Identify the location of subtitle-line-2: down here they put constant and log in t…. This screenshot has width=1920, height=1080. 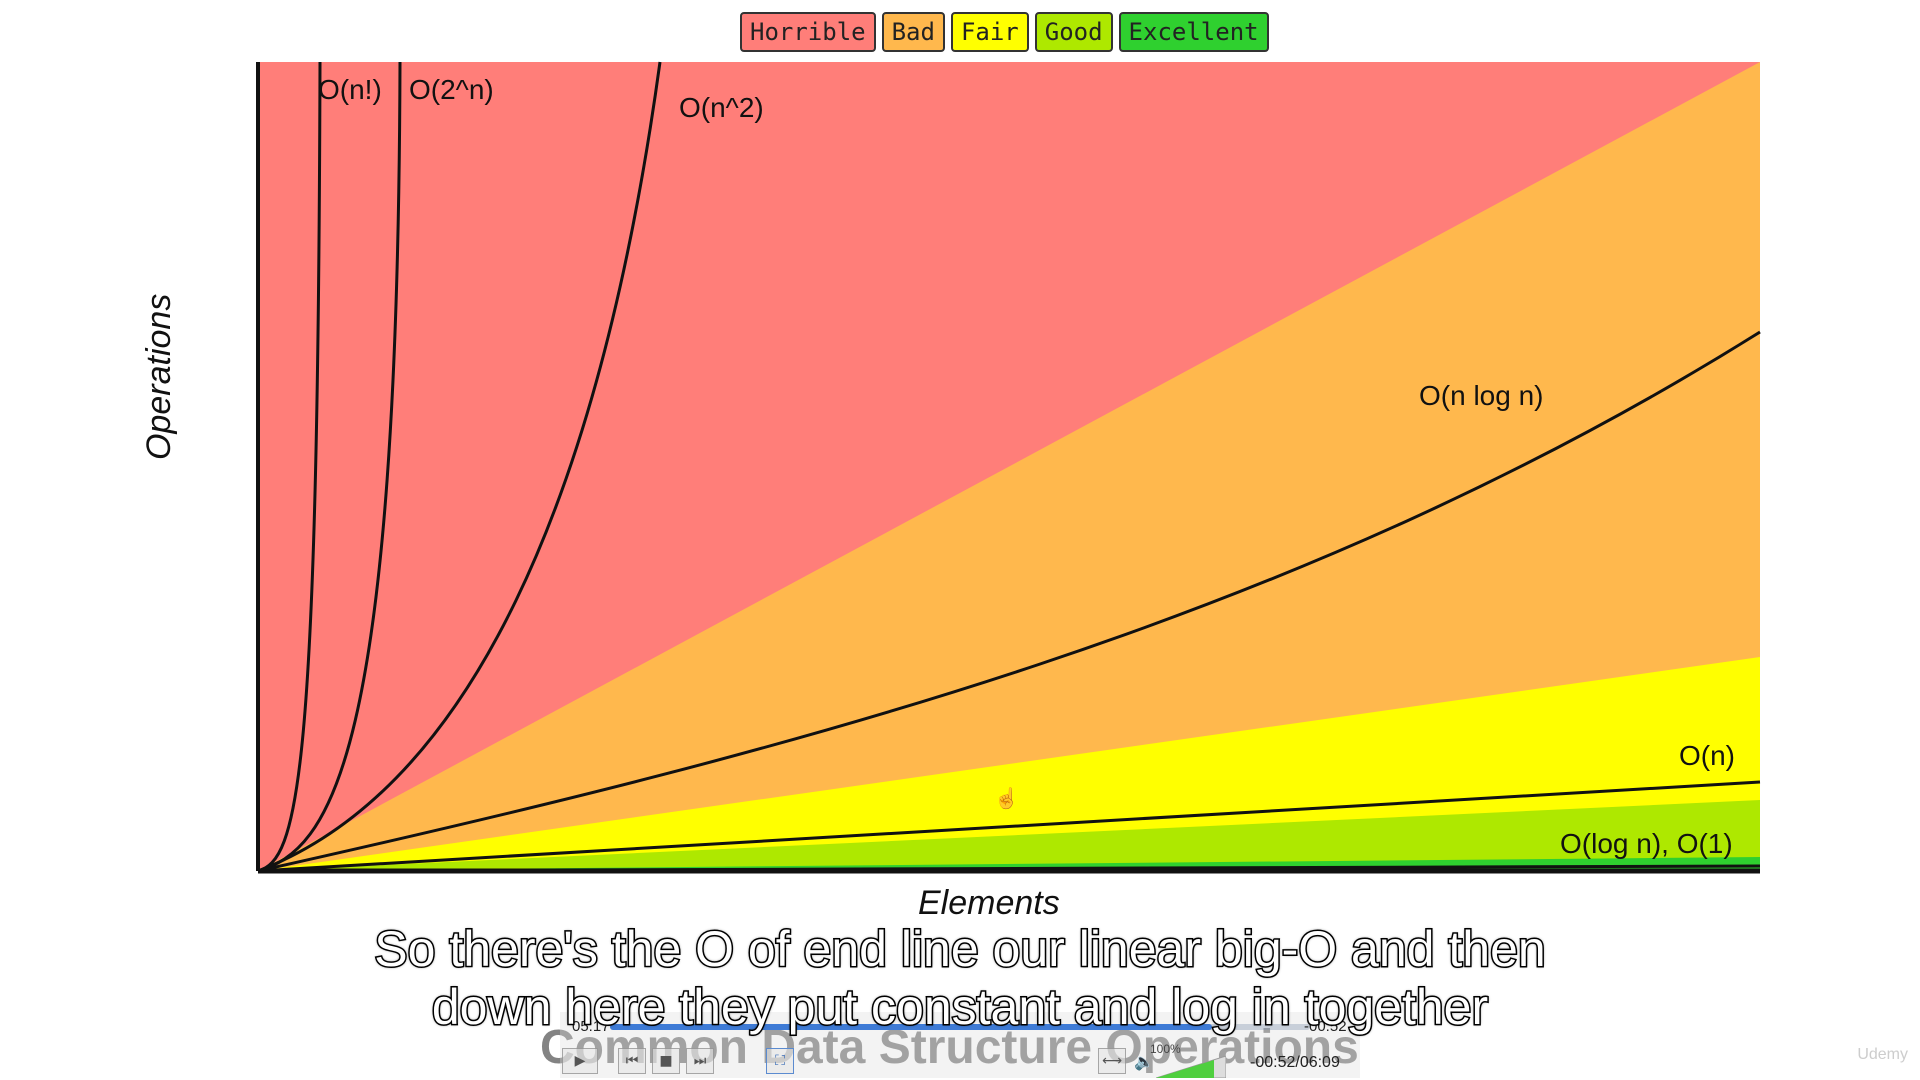
(959, 1007).